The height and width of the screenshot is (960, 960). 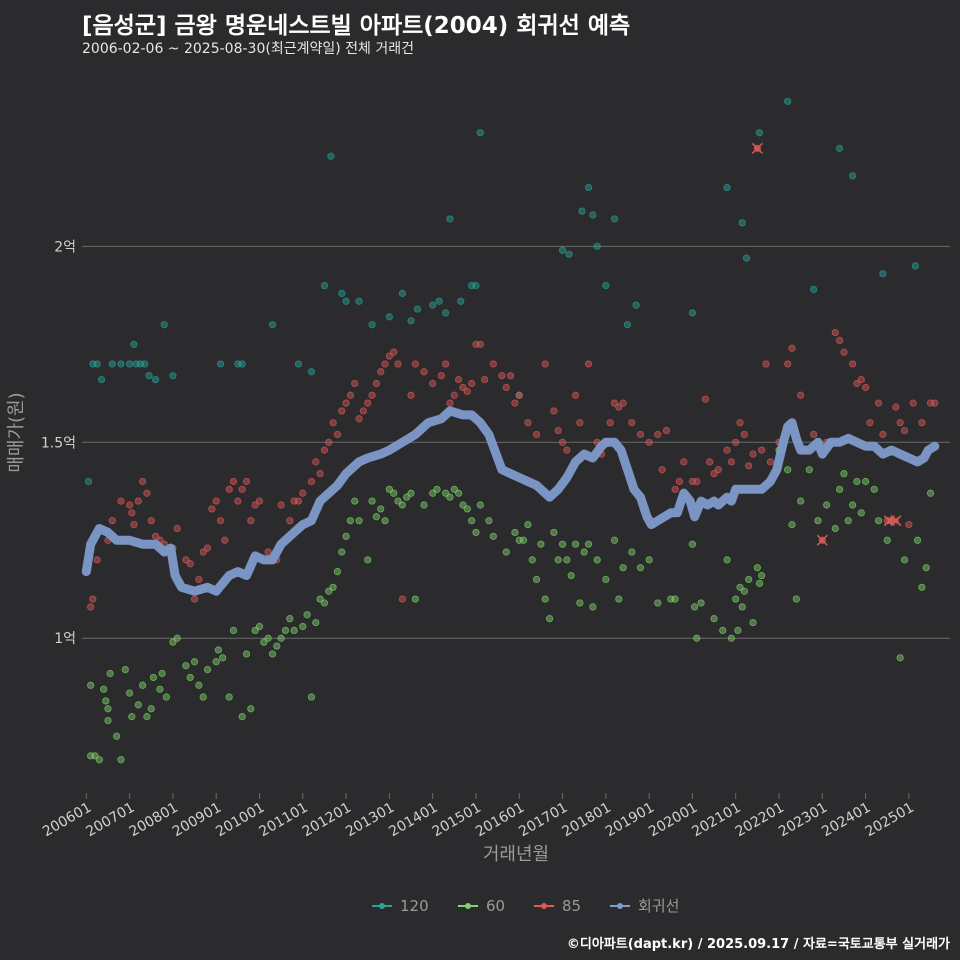 What do you see at coordinates (356, 26) in the screenshot?
I see `chart-title: [음성군] 금왕 명운네스트빌 아파트(2004) 회귀선 예측` at bounding box center [356, 26].